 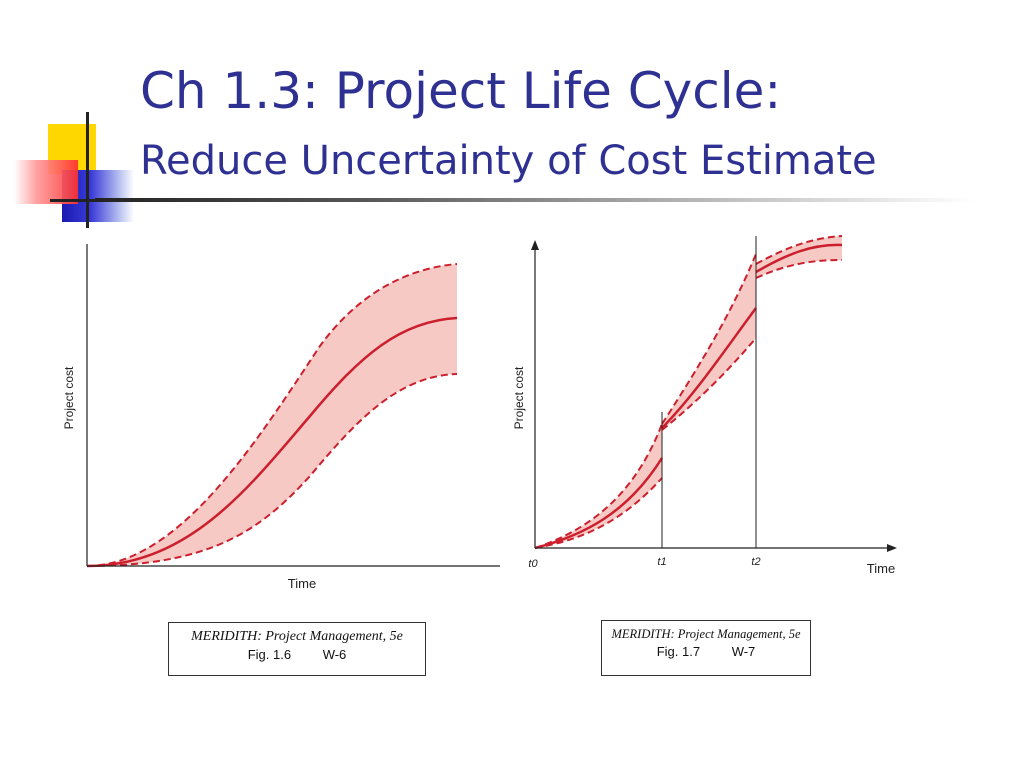 What do you see at coordinates (661, 562) in the screenshot?
I see `tick-t1: t1` at bounding box center [661, 562].